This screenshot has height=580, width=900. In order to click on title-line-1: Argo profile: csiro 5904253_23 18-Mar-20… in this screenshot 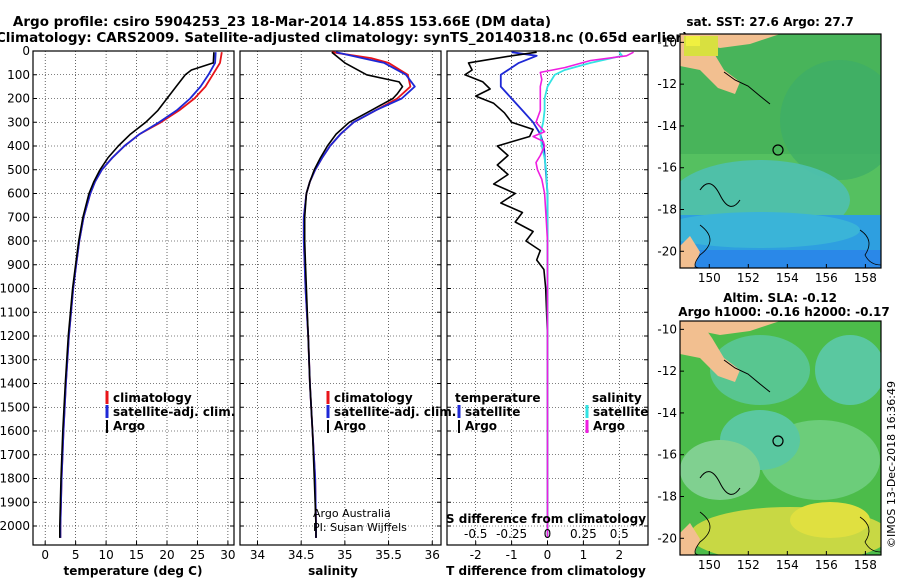, I will do `click(282, 22)`.